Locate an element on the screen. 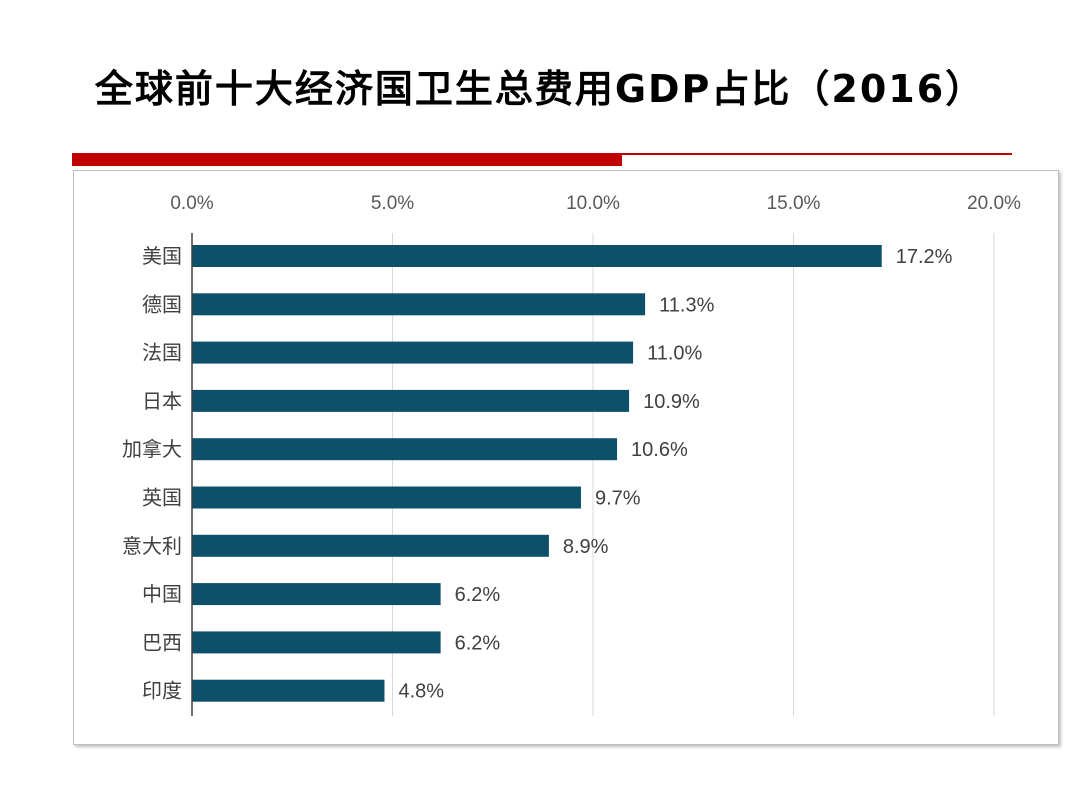 Image resolution: width=1080 pixels, height=810 pixels. title-underline-thin is located at coordinates (817, 154).